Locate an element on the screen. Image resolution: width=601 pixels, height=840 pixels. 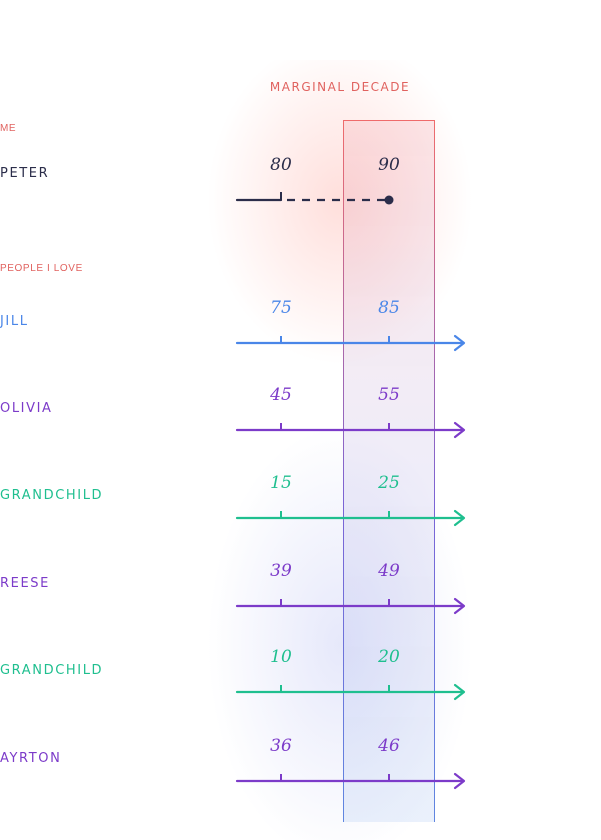
age-label: 20 is located at coordinates (389, 657).